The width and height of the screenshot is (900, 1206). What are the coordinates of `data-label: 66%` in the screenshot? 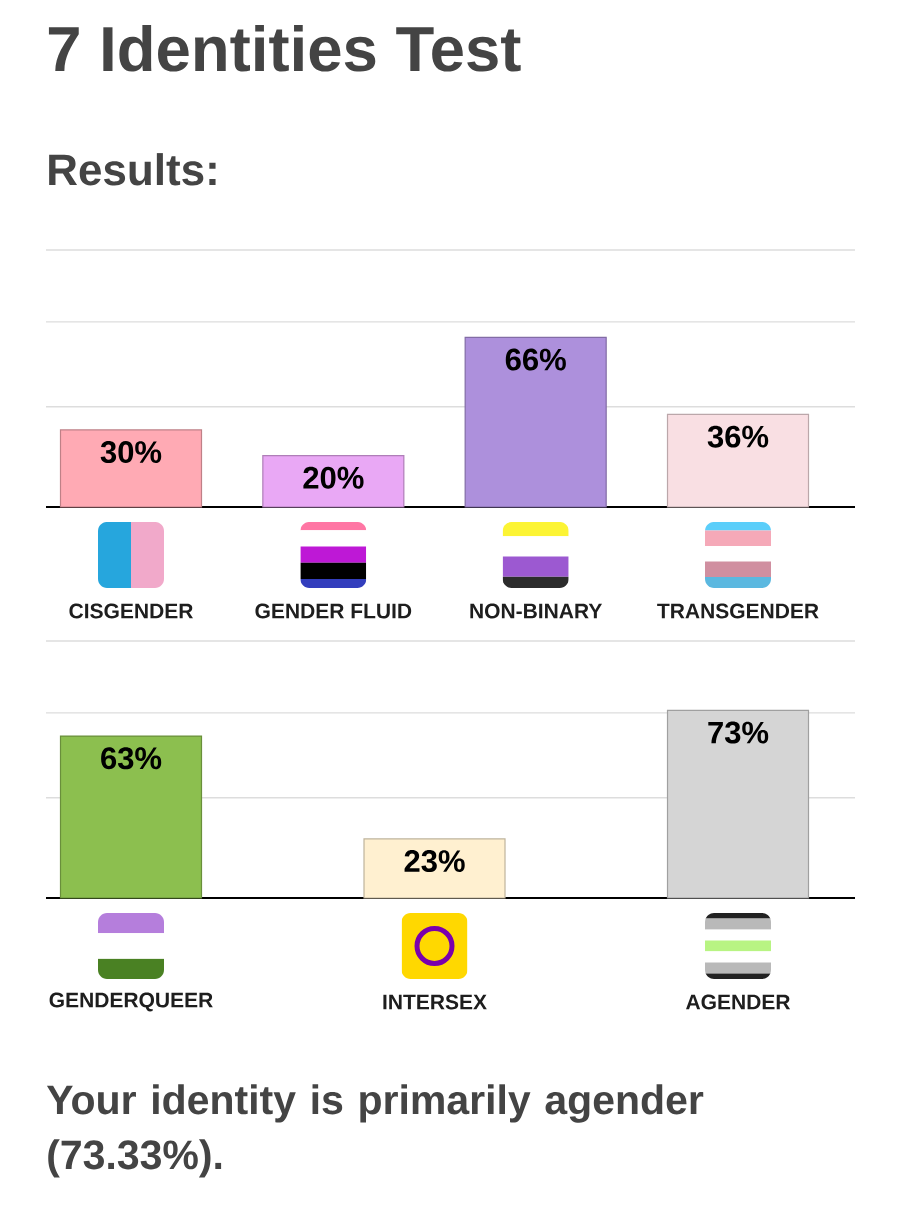 It's located at (535, 359).